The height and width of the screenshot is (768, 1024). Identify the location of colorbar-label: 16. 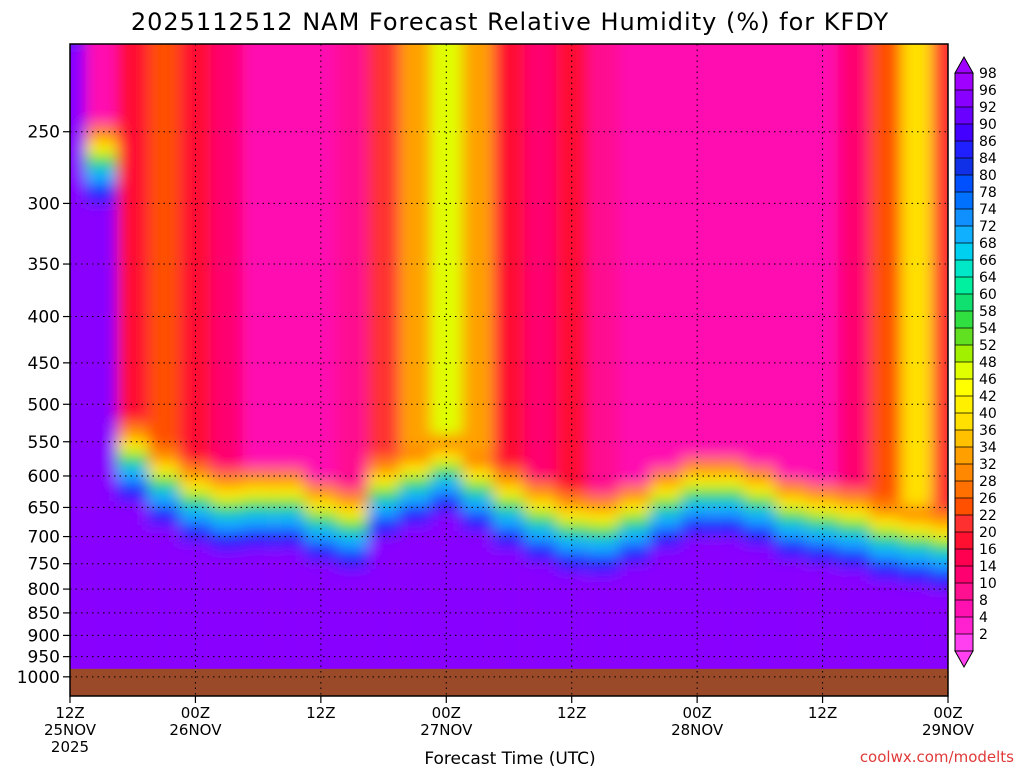
(988, 550).